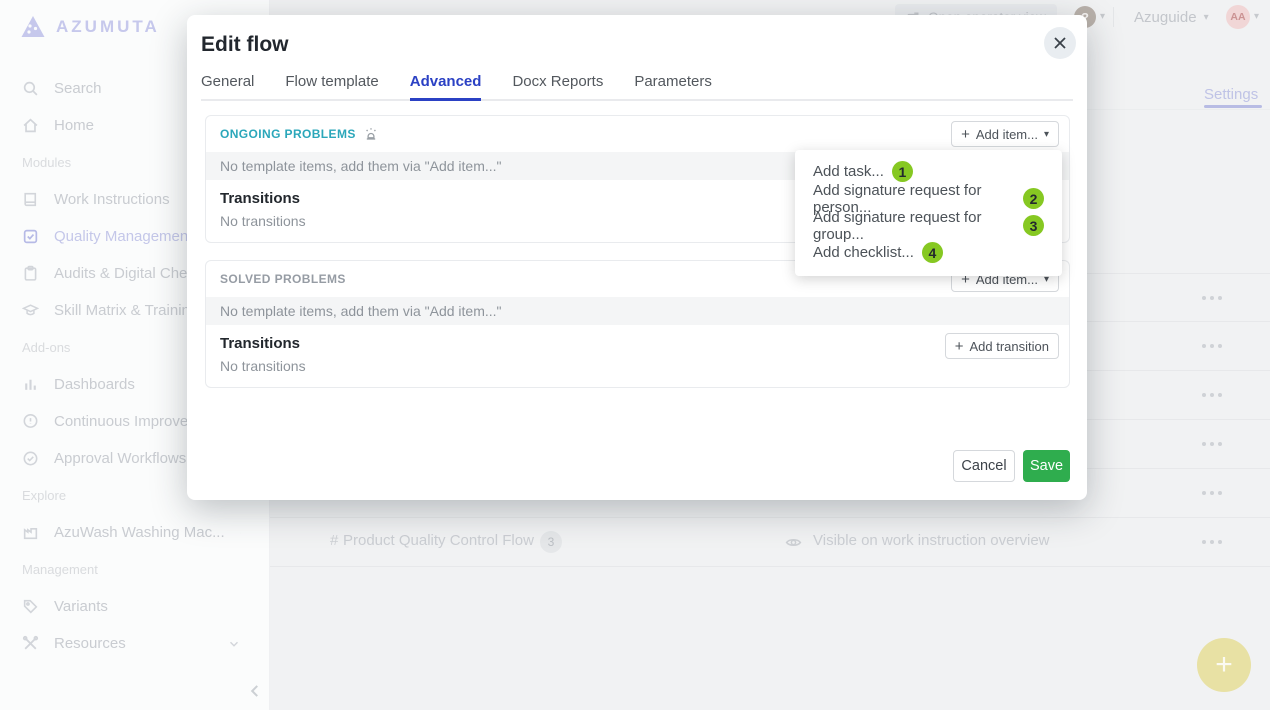 The image size is (1270, 710). I want to click on azumuta-logo: AZUMUTA, so click(90, 27).